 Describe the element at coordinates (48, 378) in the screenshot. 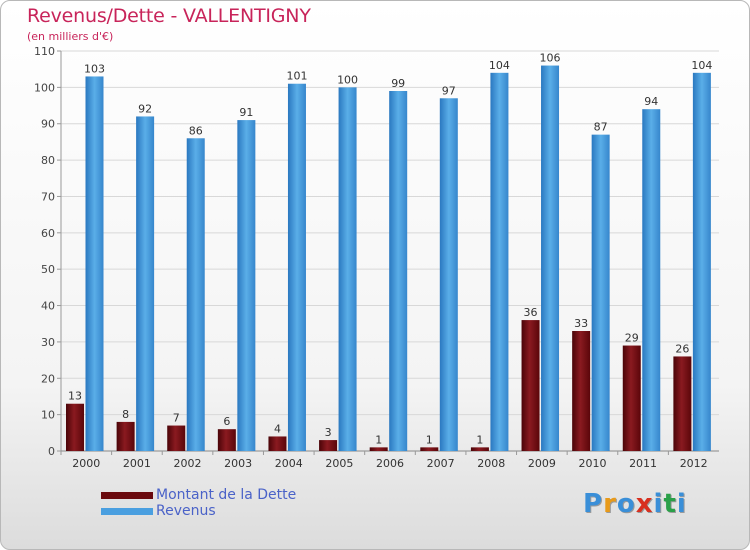

I see `y-tick-label: 20` at that location.